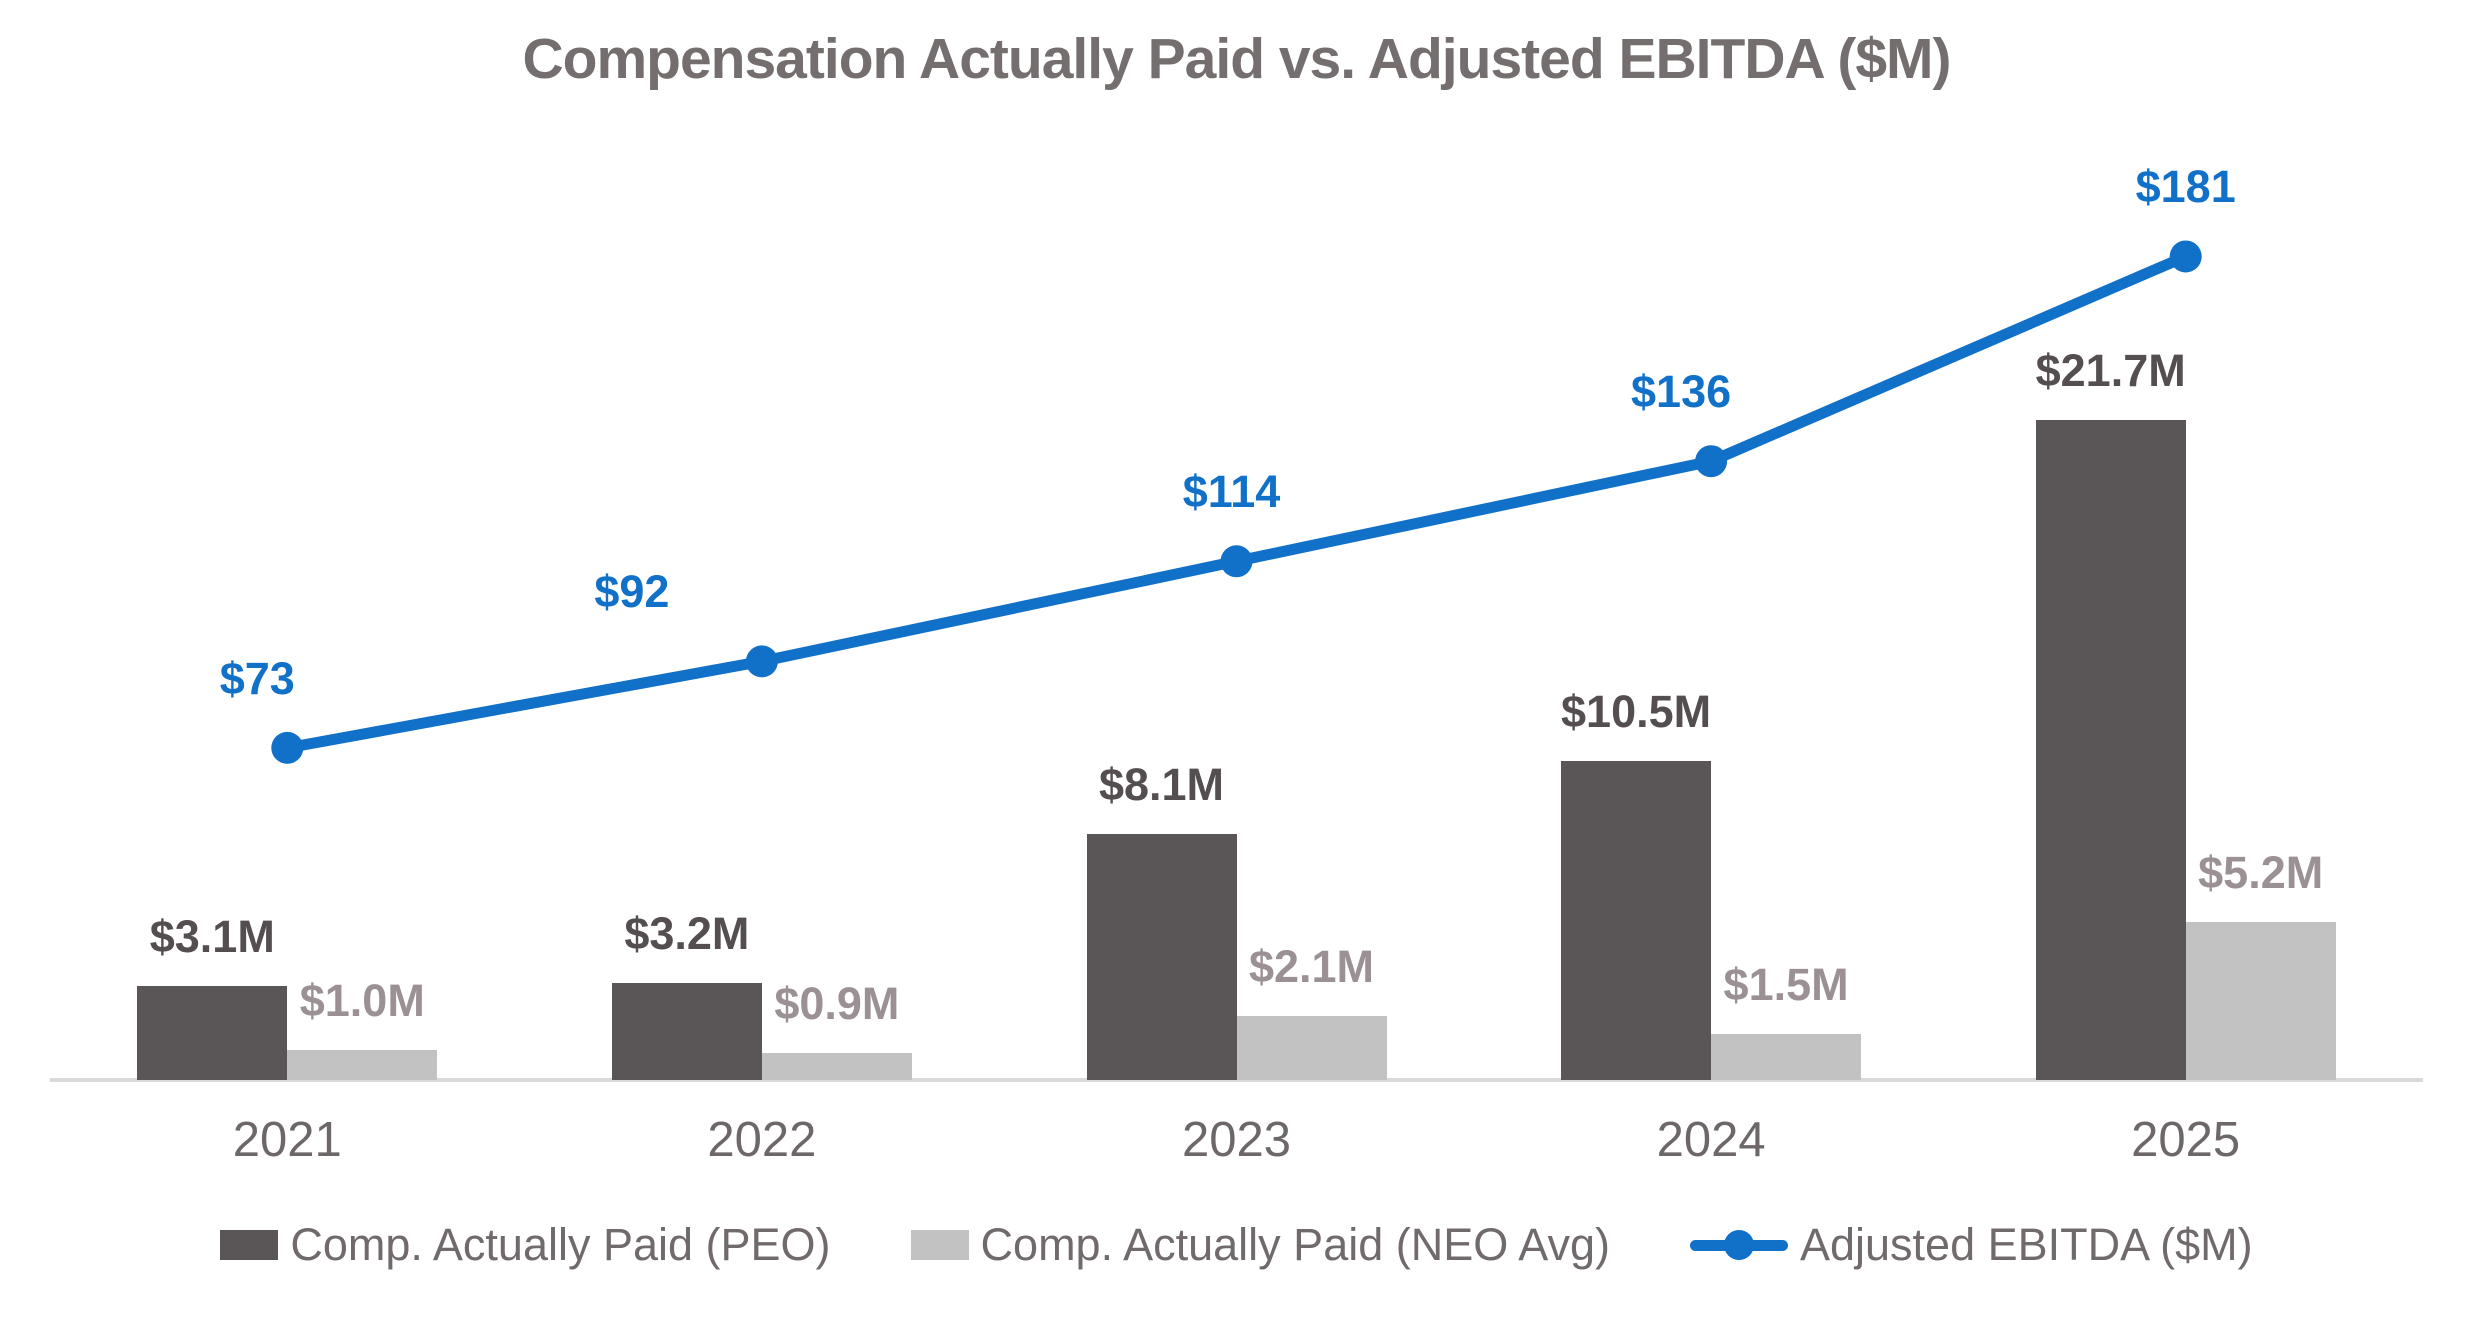 Image resolution: width=2473 pixels, height=1320 pixels. I want to click on legend-line-dot, so click(1738, 1245).